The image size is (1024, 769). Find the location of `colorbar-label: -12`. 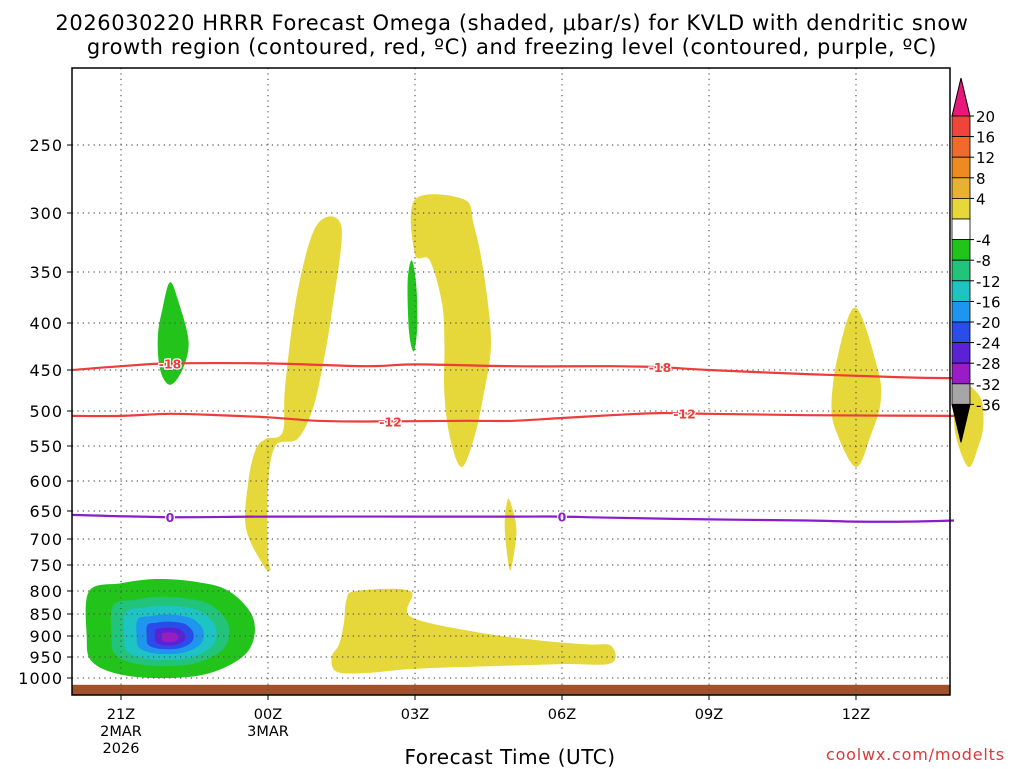

colorbar-label: -12 is located at coordinates (988, 282).